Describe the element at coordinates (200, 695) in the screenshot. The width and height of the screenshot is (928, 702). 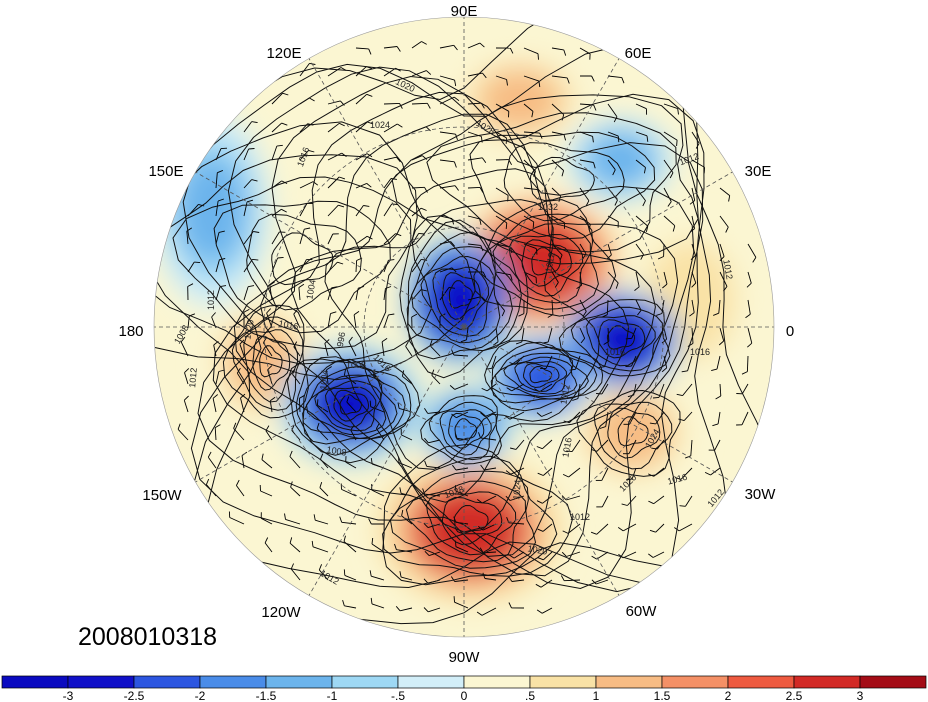
I see `colorbar-tick-label: -2` at that location.